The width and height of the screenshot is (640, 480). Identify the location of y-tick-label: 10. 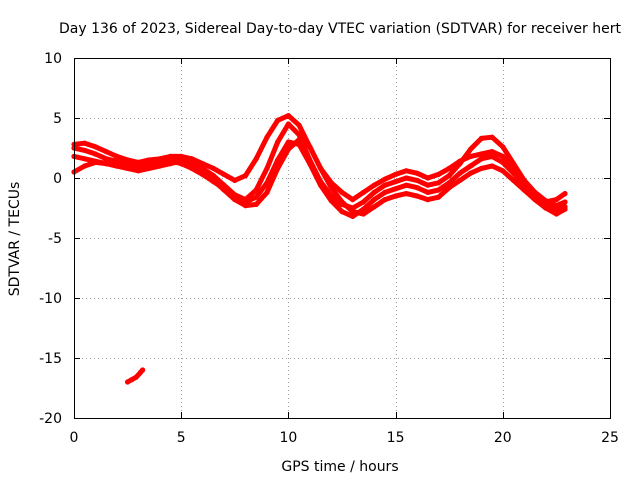
(53, 59).